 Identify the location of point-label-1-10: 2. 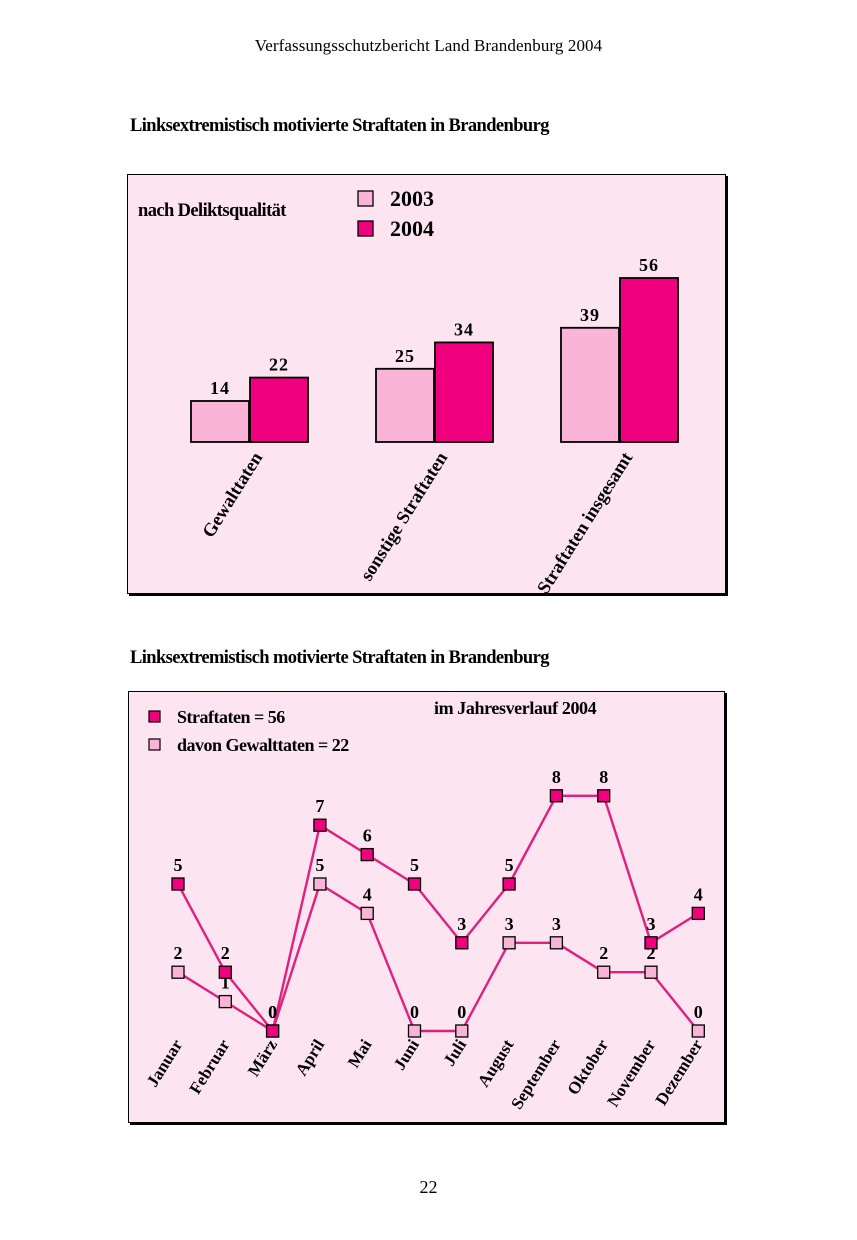
(651, 953).